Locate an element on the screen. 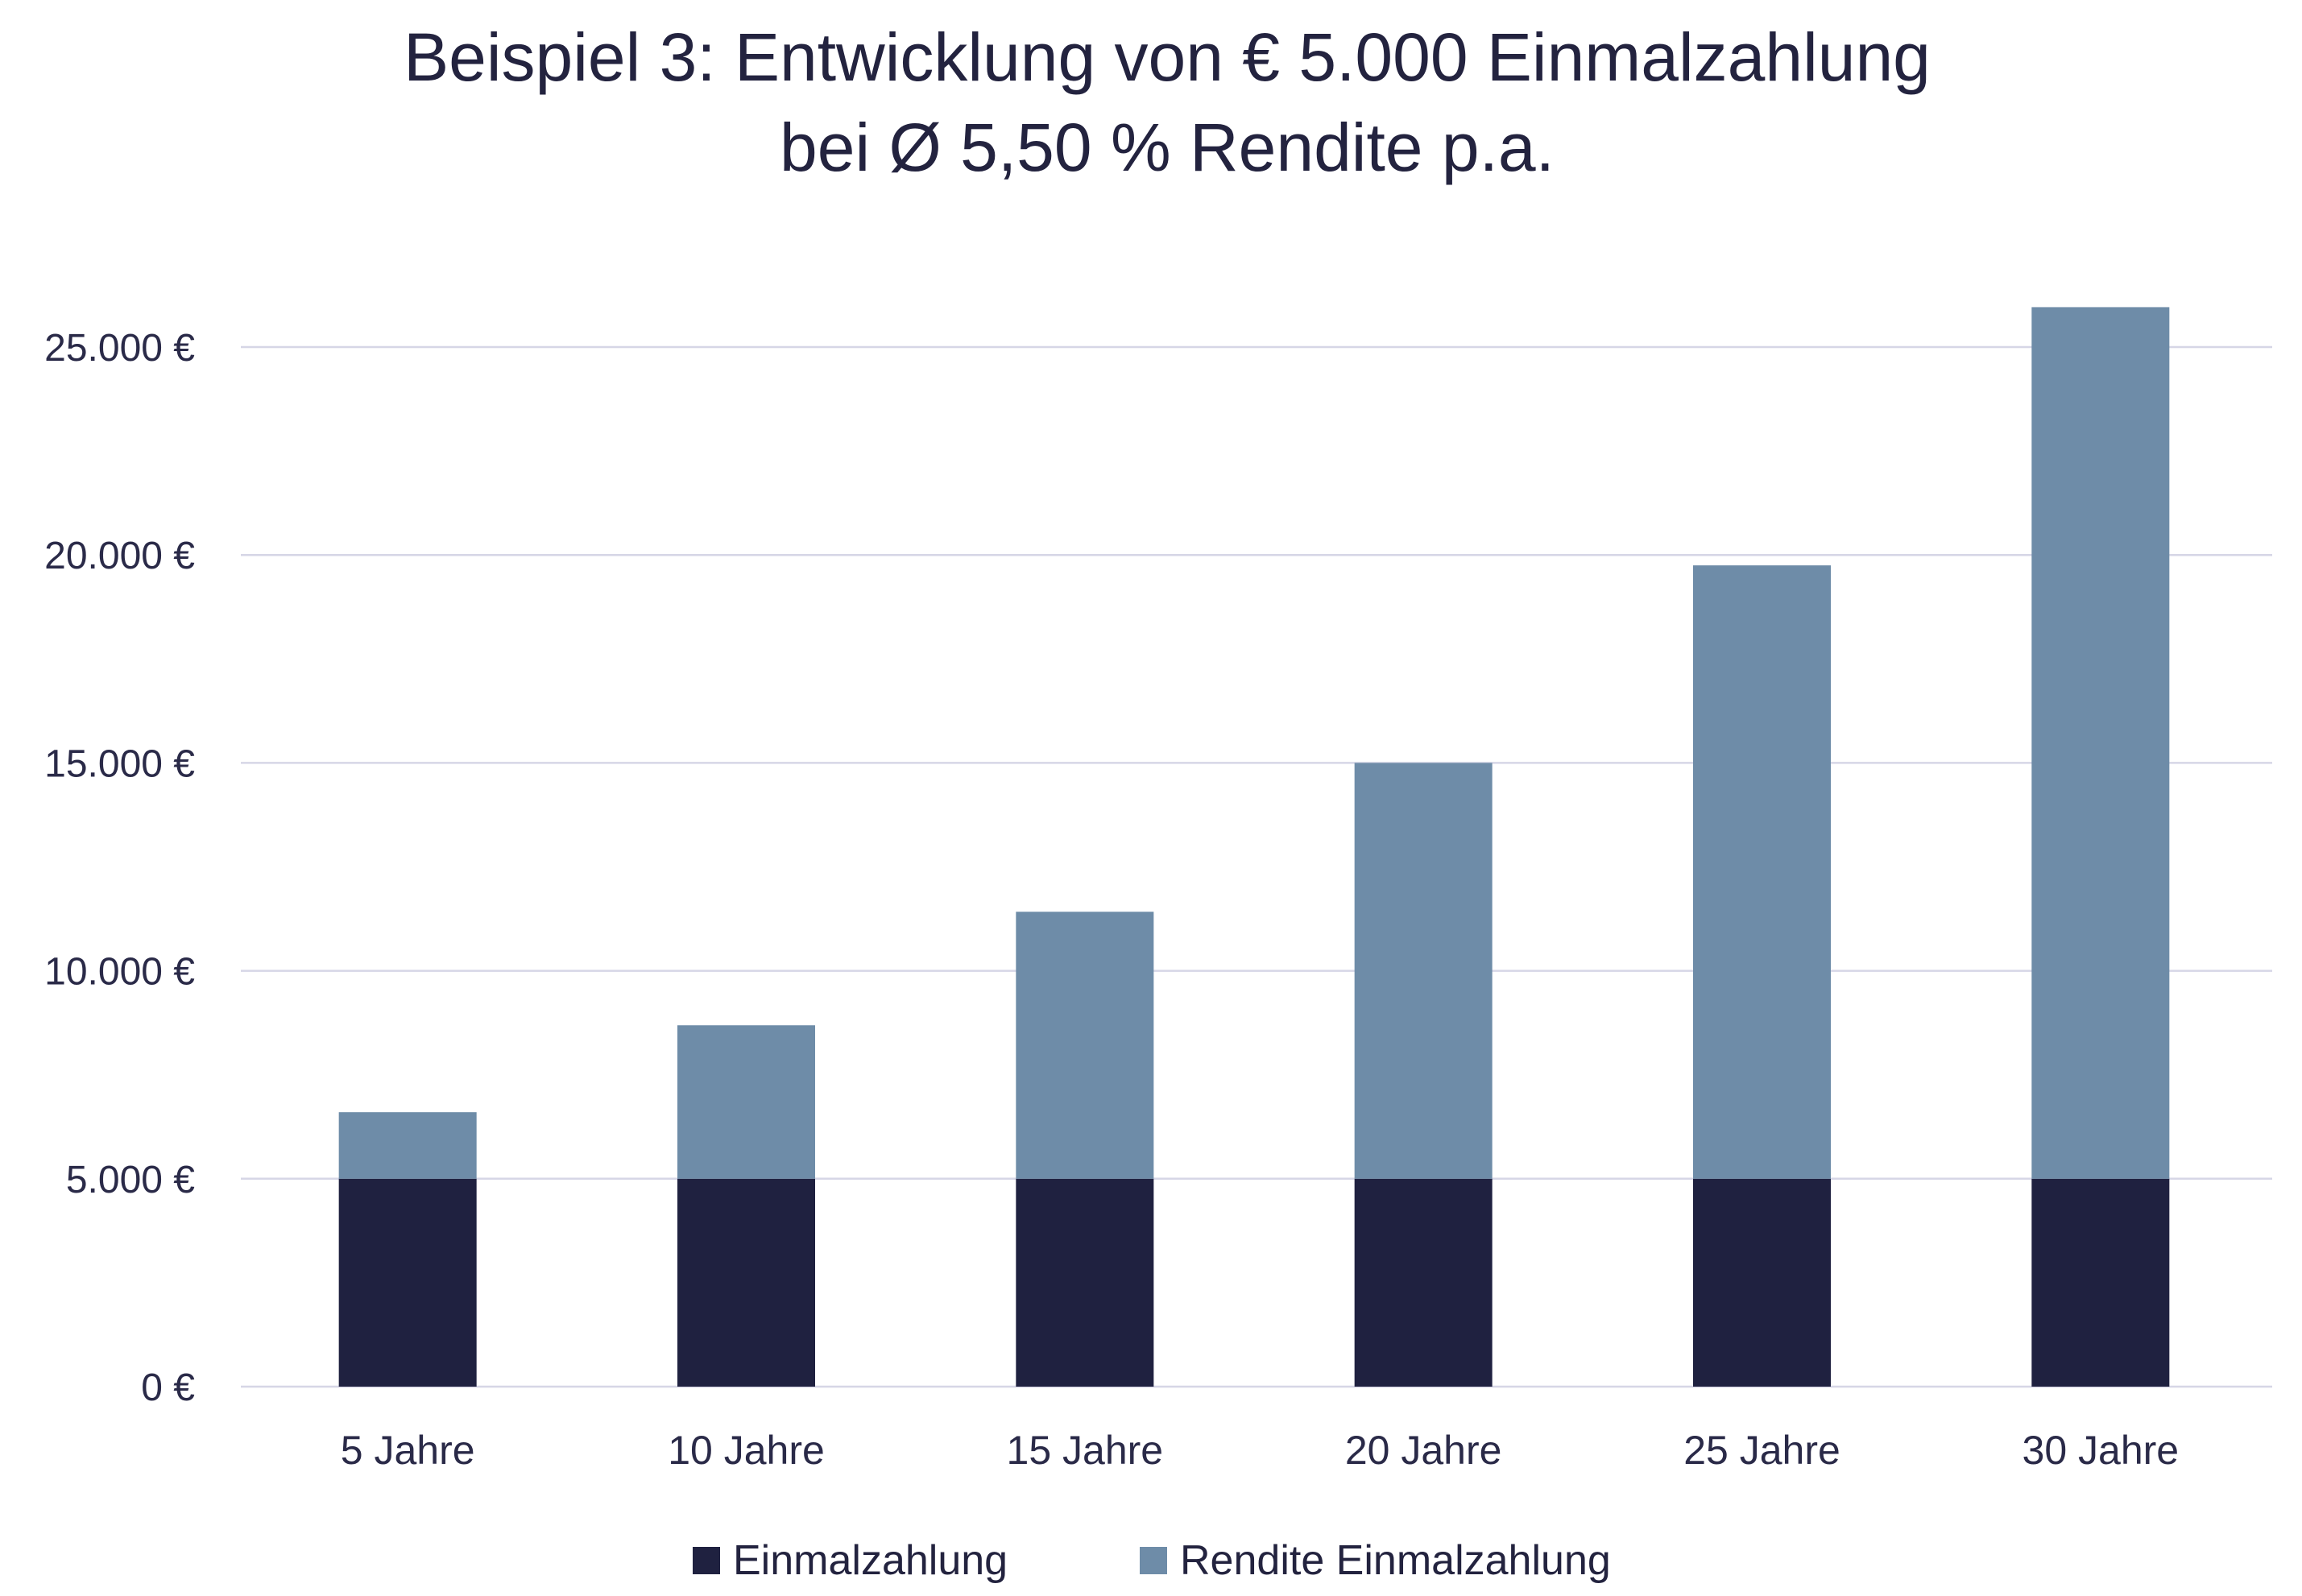  x-tick-label: 25 Jahre is located at coordinates (1761, 1450).